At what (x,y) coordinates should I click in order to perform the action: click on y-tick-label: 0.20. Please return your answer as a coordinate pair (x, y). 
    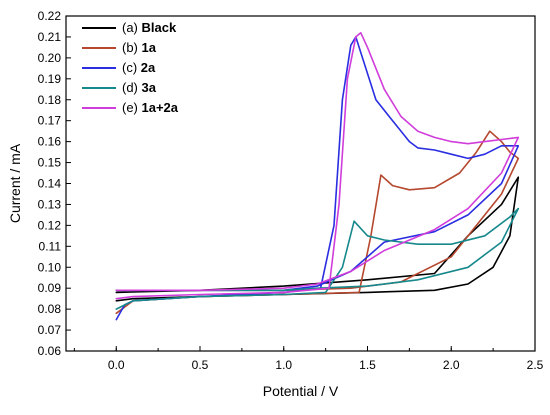
    Looking at the image, I should click on (50, 58).